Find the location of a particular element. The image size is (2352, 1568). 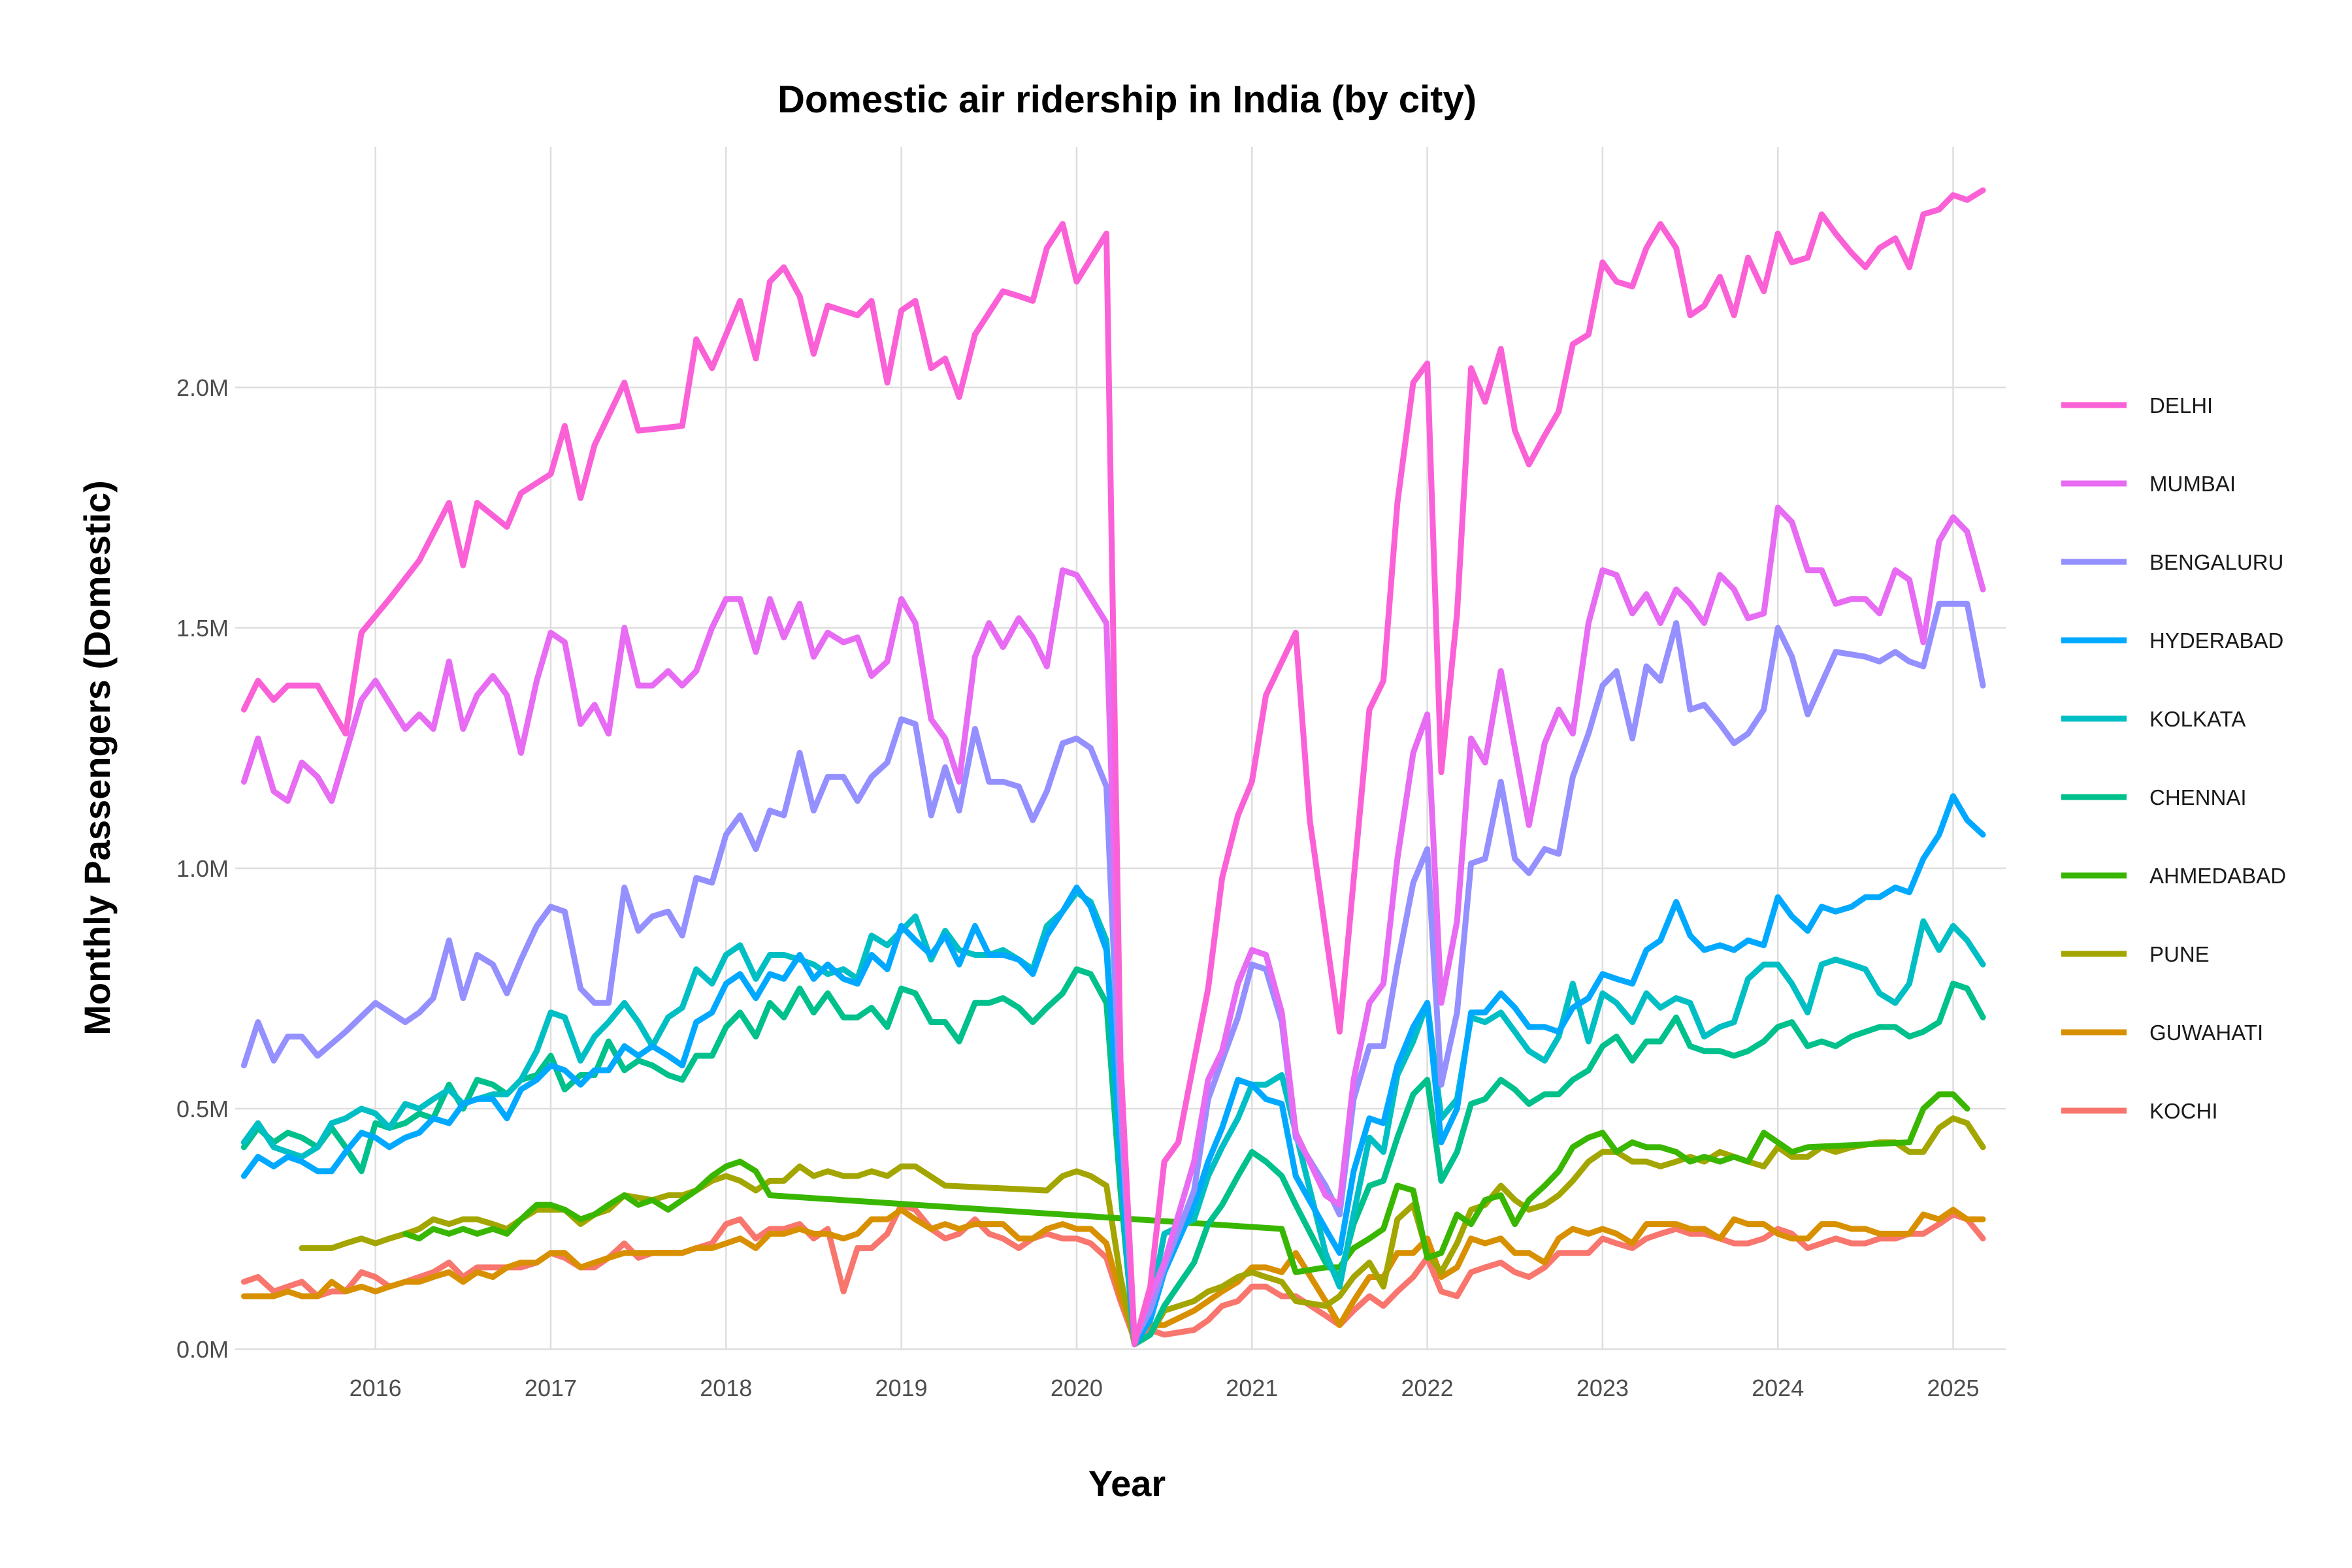

series-line-pune is located at coordinates (1142, 1231).